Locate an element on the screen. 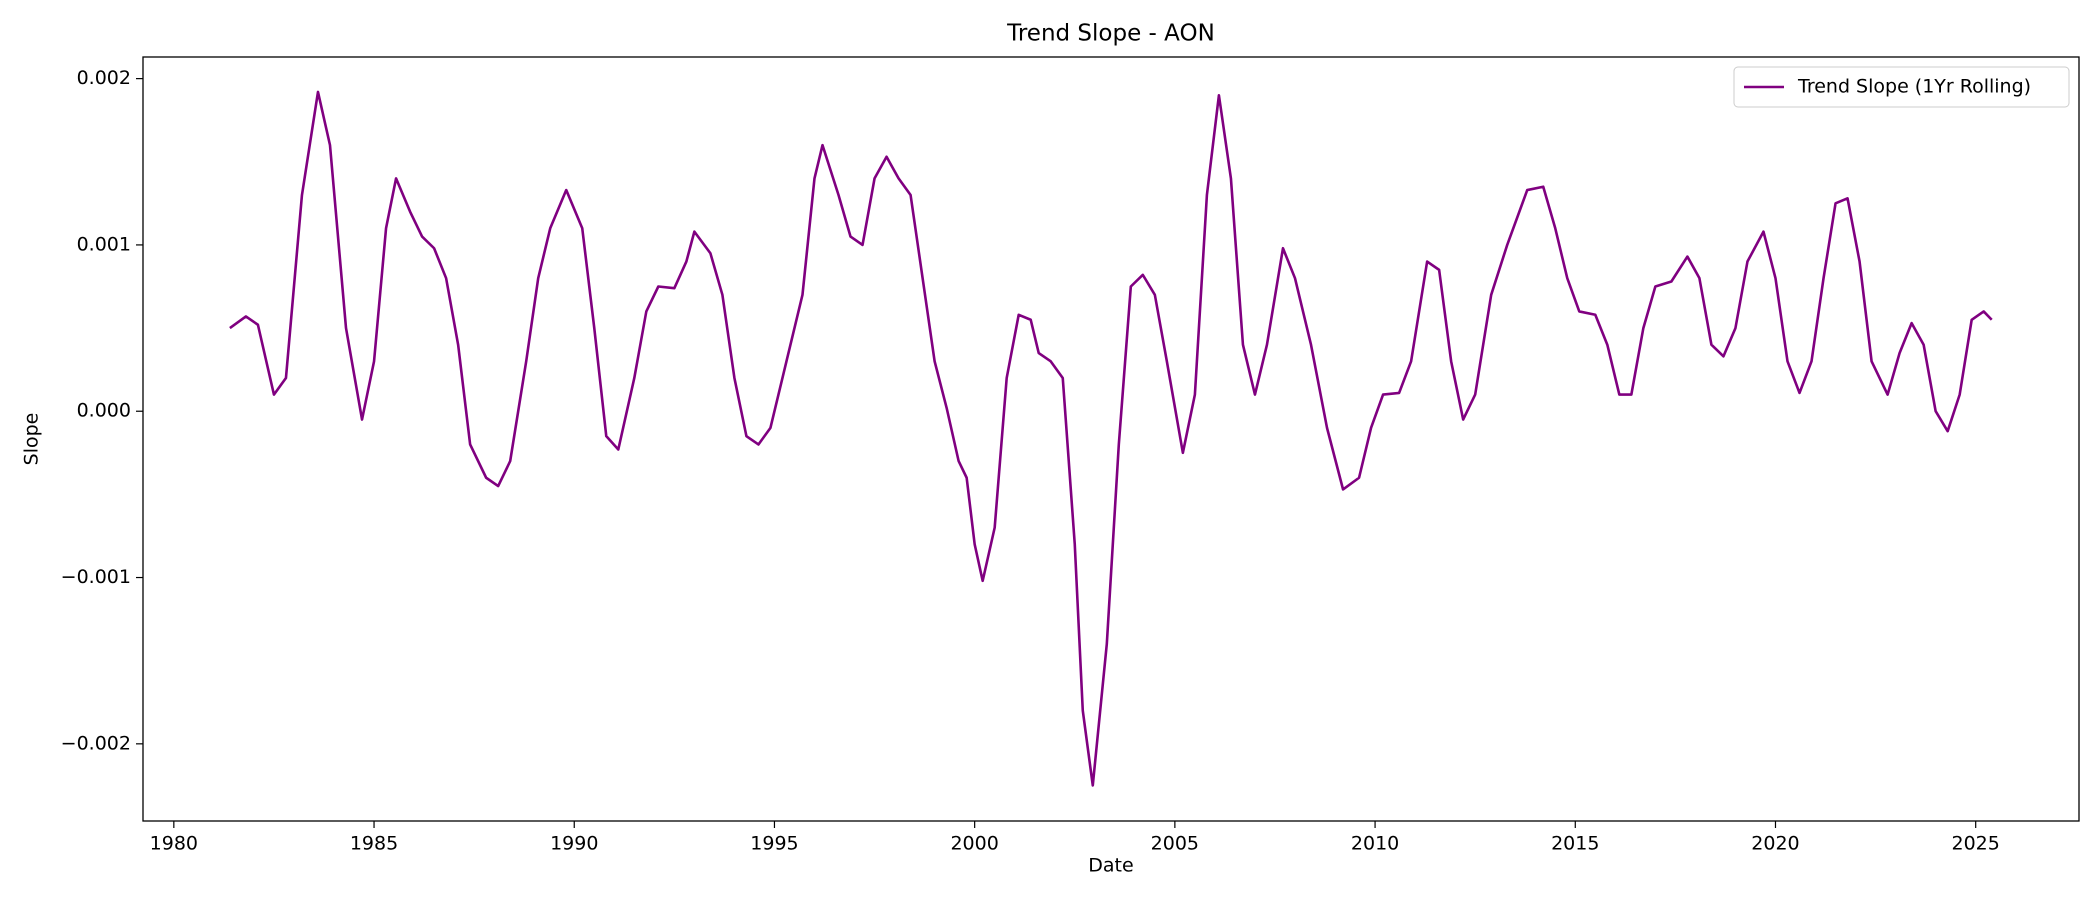  y-tick-label: −0.002 is located at coordinates (96, 743).